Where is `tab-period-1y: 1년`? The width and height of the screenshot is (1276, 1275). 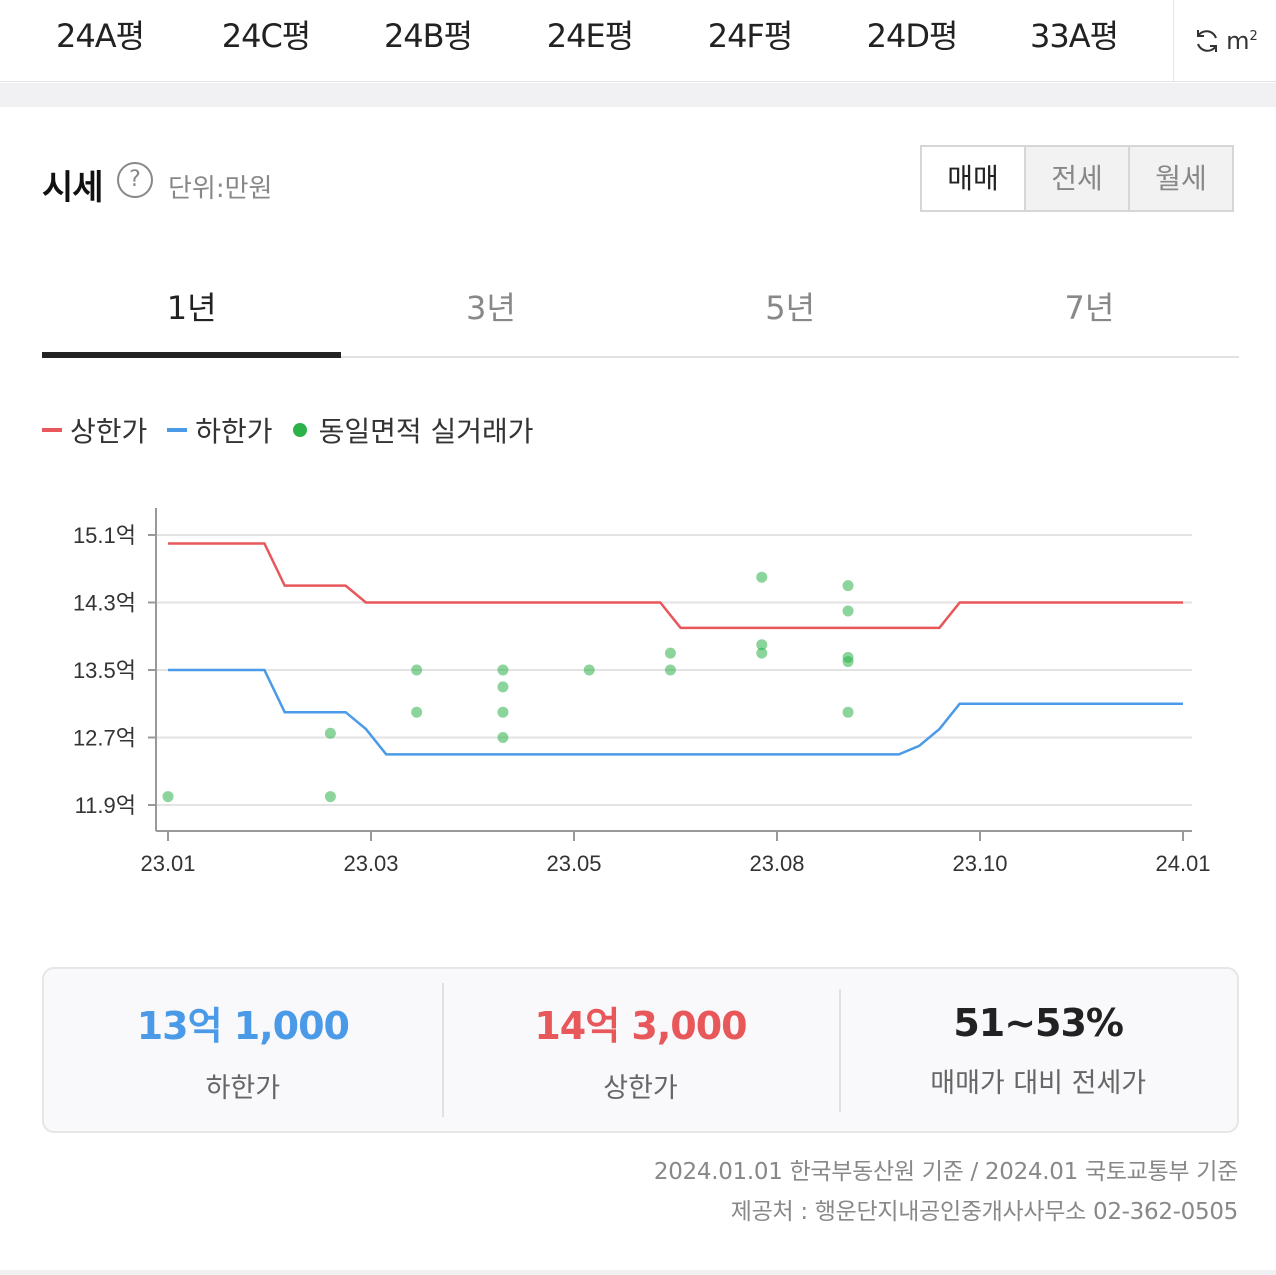 tab-period-1y: 1년 is located at coordinates (192, 314).